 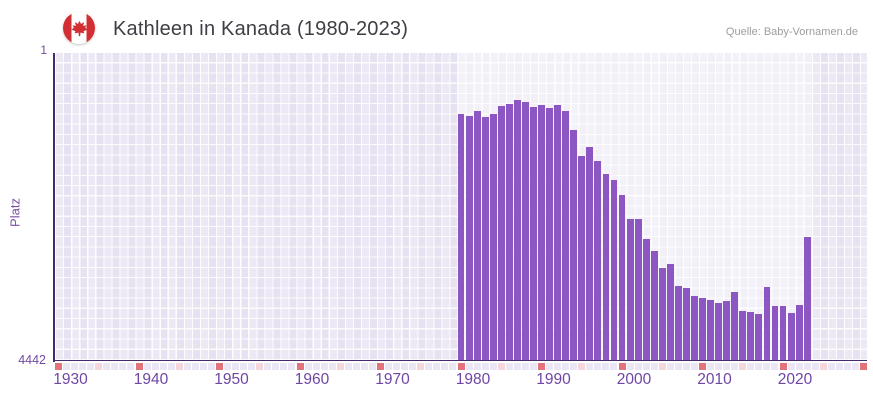 I want to click on x-tick-label-1980: 1980, so click(x=473, y=379).